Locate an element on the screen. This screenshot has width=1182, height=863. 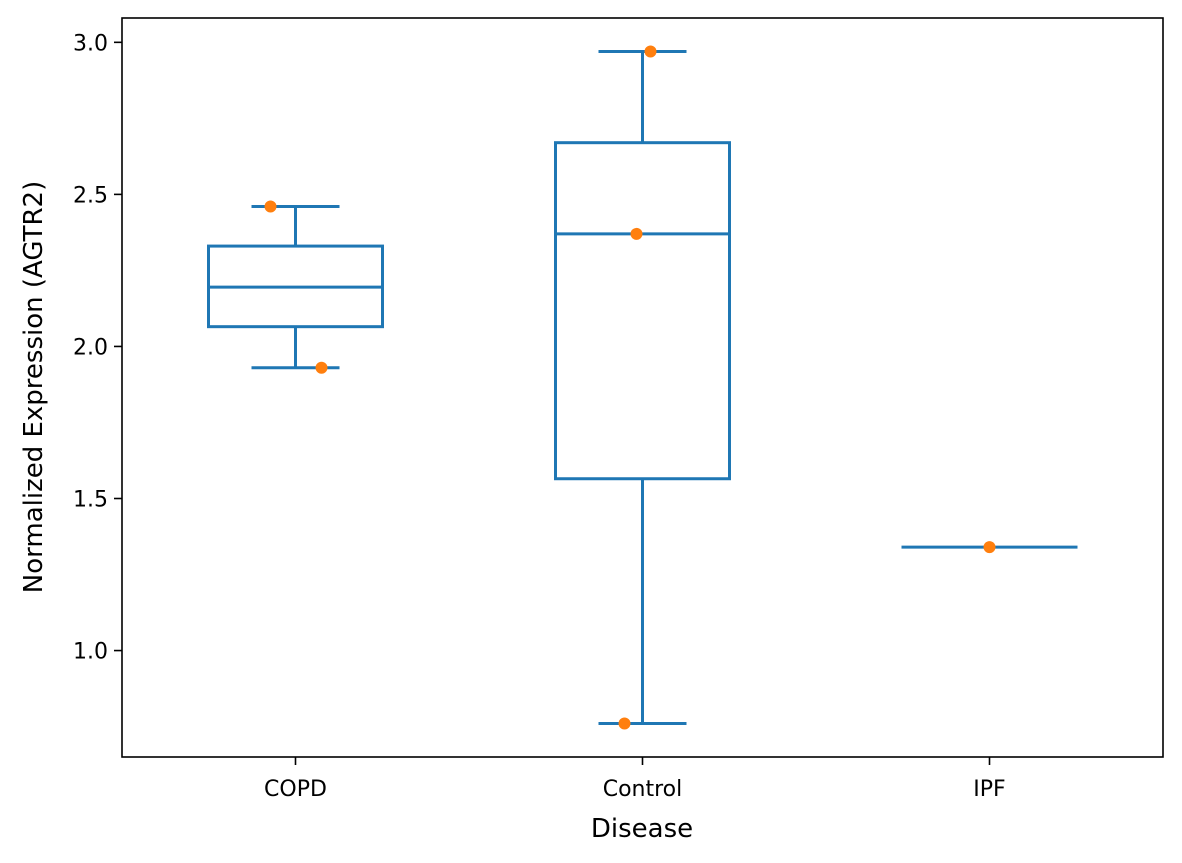
box-control is located at coordinates (642, 387).